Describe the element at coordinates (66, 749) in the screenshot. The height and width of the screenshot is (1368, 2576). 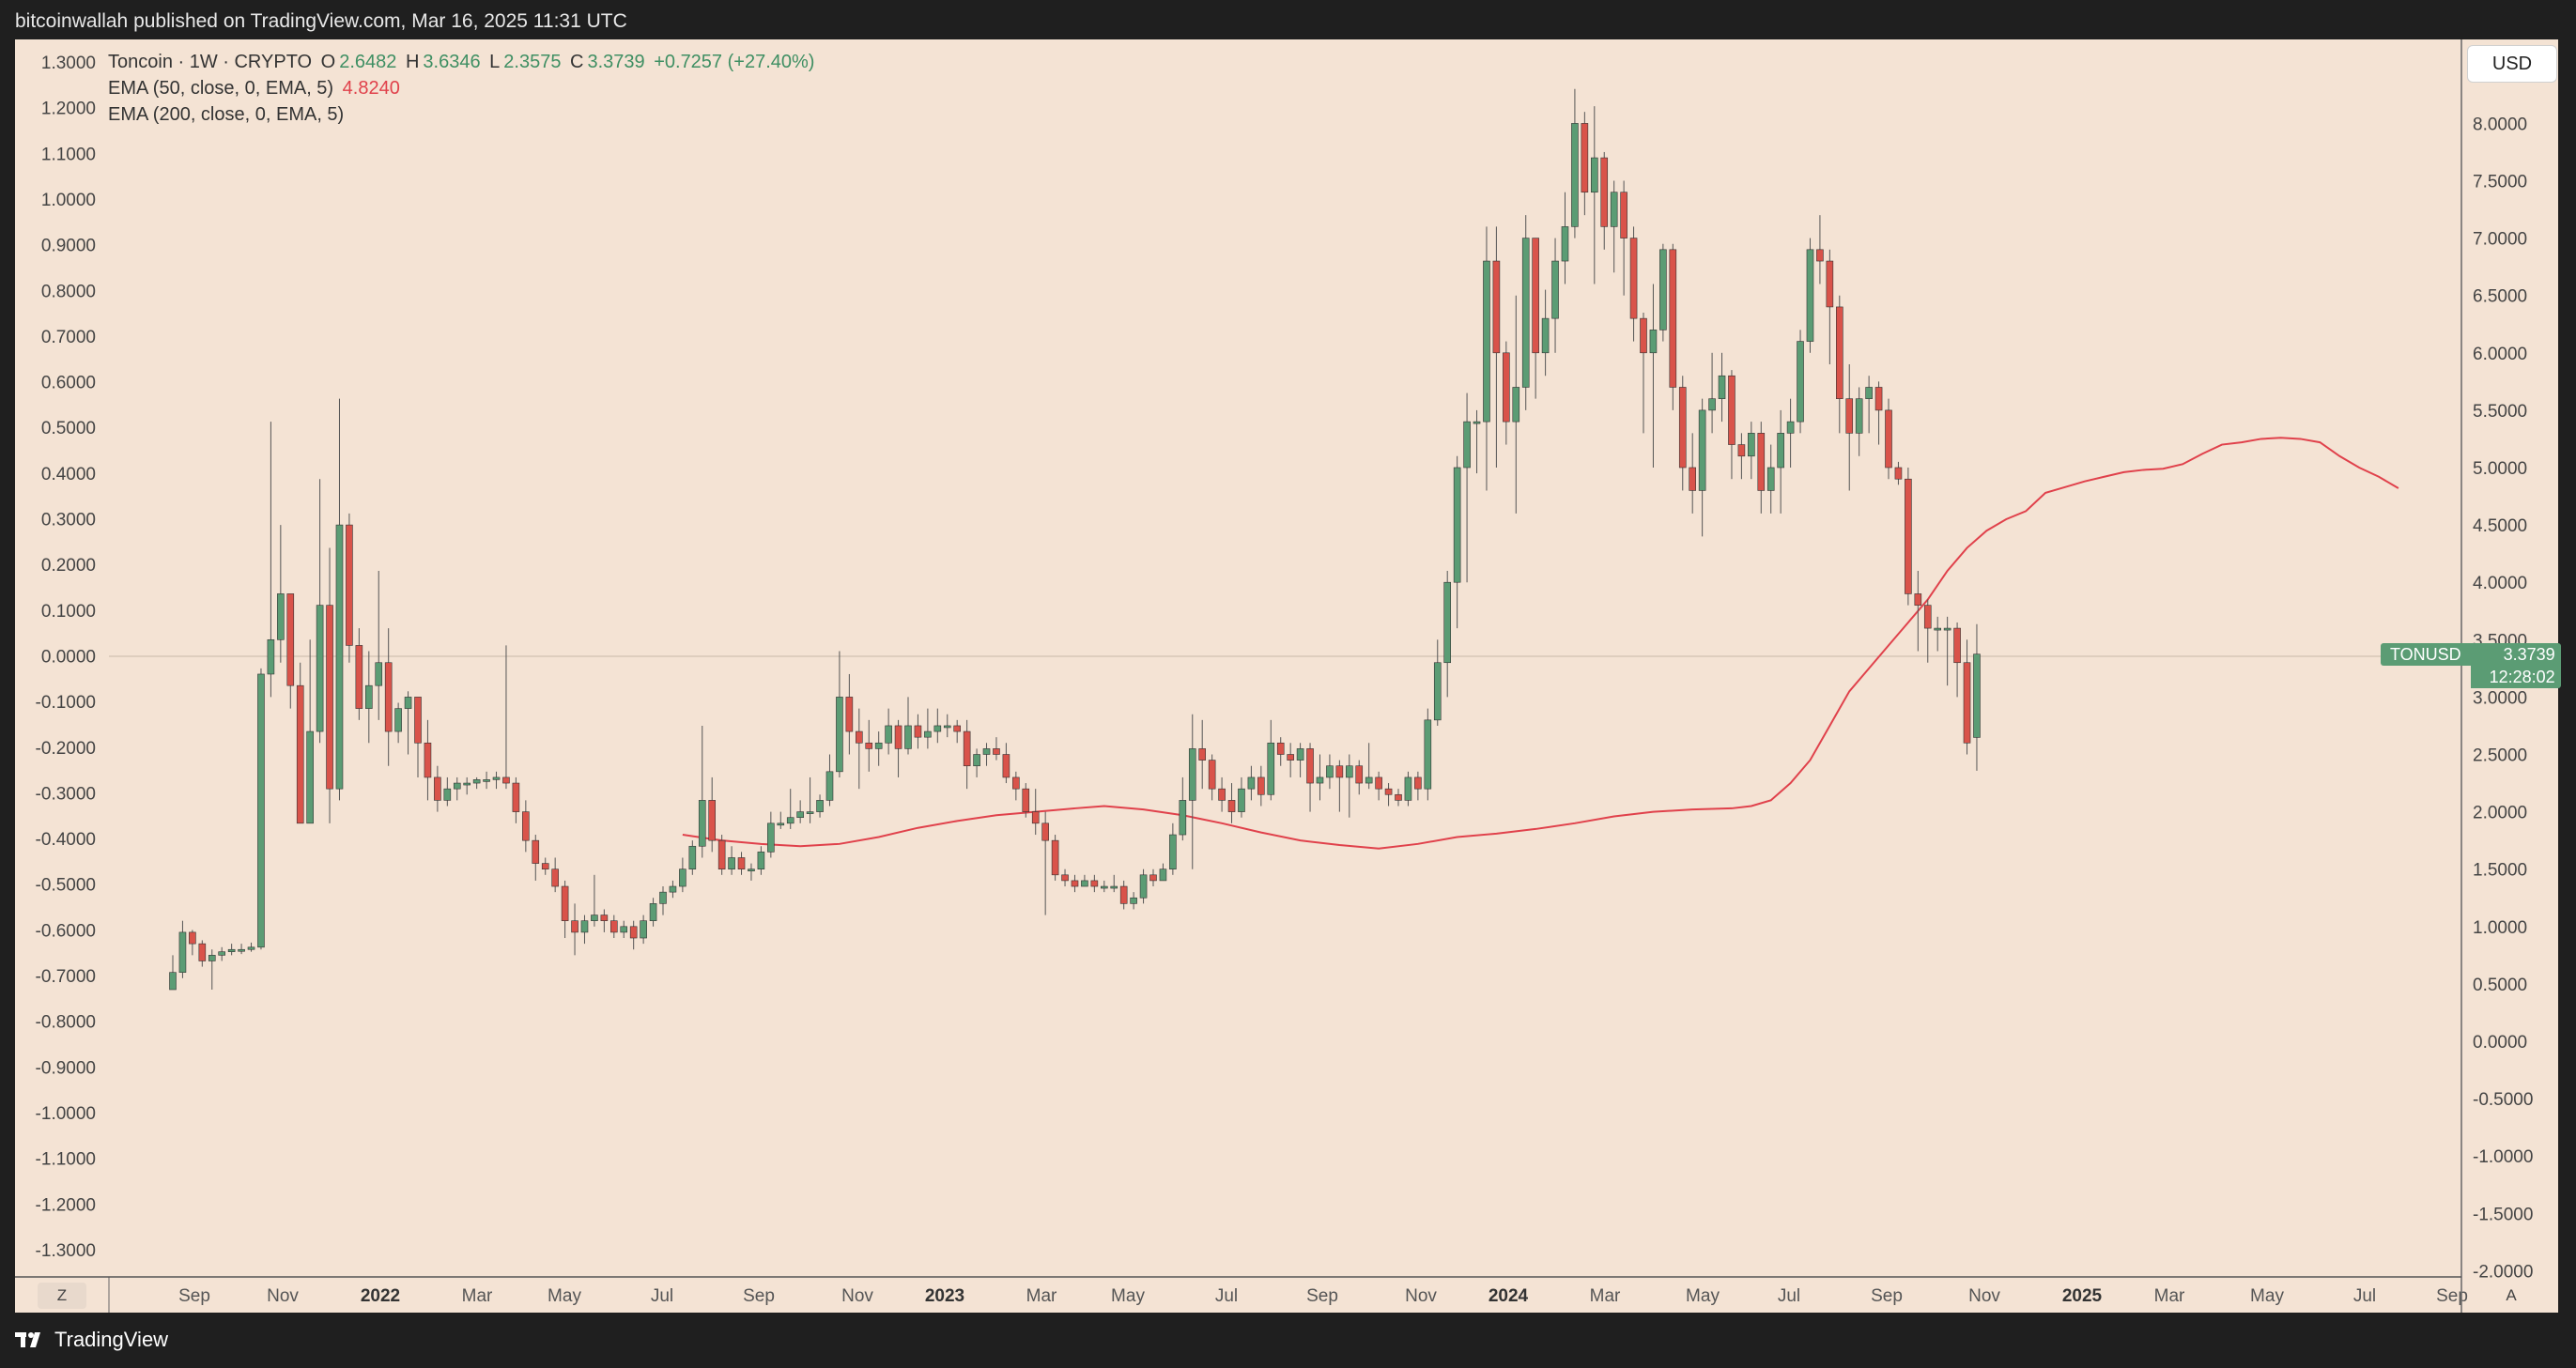
I see `left-axis-tick-label: -0.2000` at that location.